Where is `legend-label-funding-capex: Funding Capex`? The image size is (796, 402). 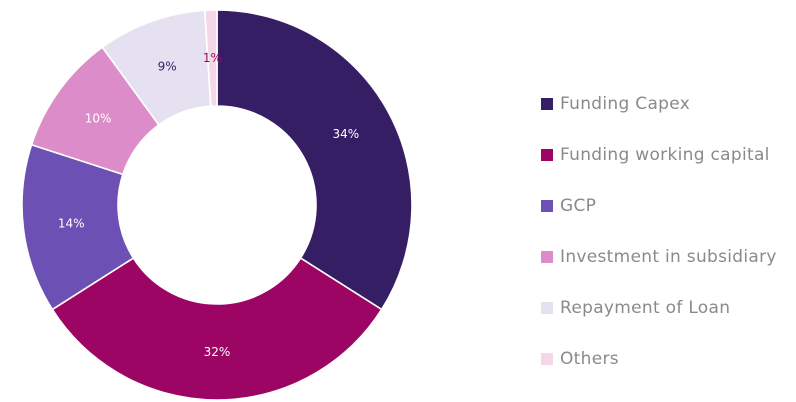 legend-label-funding-capex: Funding Capex is located at coordinates (625, 104).